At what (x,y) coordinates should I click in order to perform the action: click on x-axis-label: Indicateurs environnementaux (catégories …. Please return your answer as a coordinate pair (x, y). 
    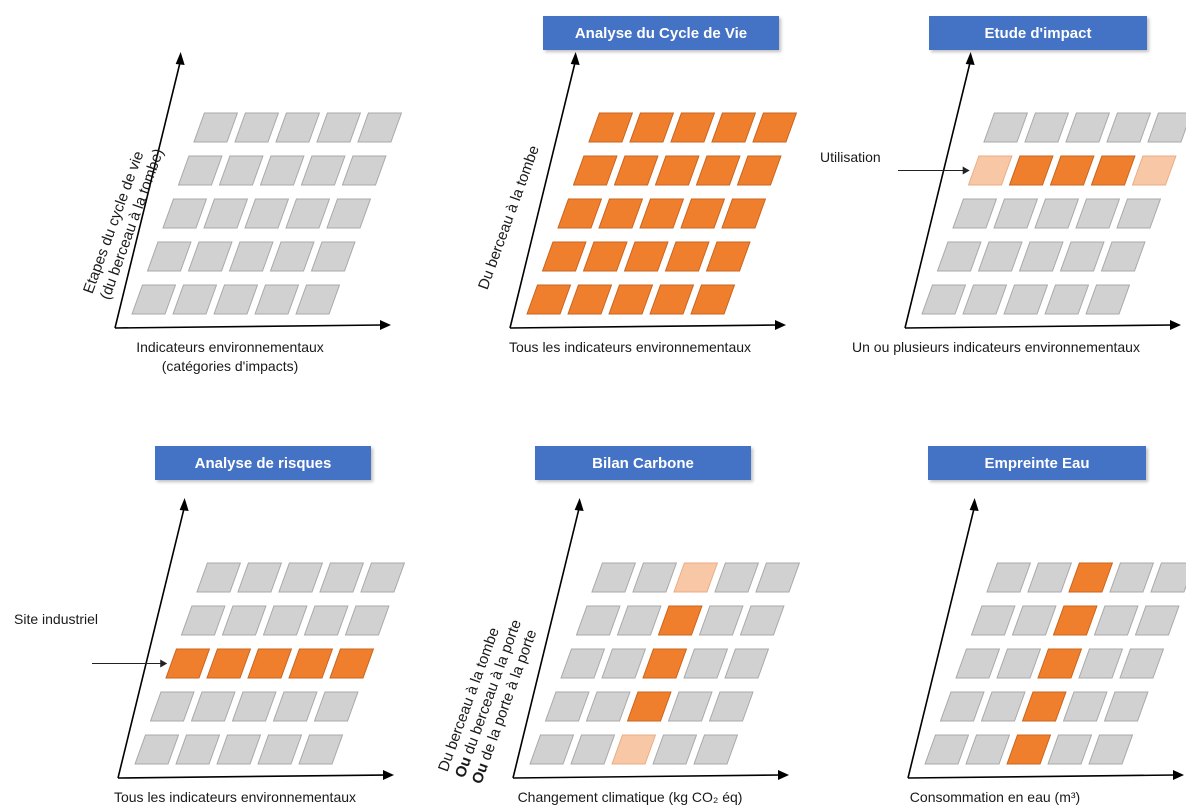
    Looking at the image, I should click on (230, 357).